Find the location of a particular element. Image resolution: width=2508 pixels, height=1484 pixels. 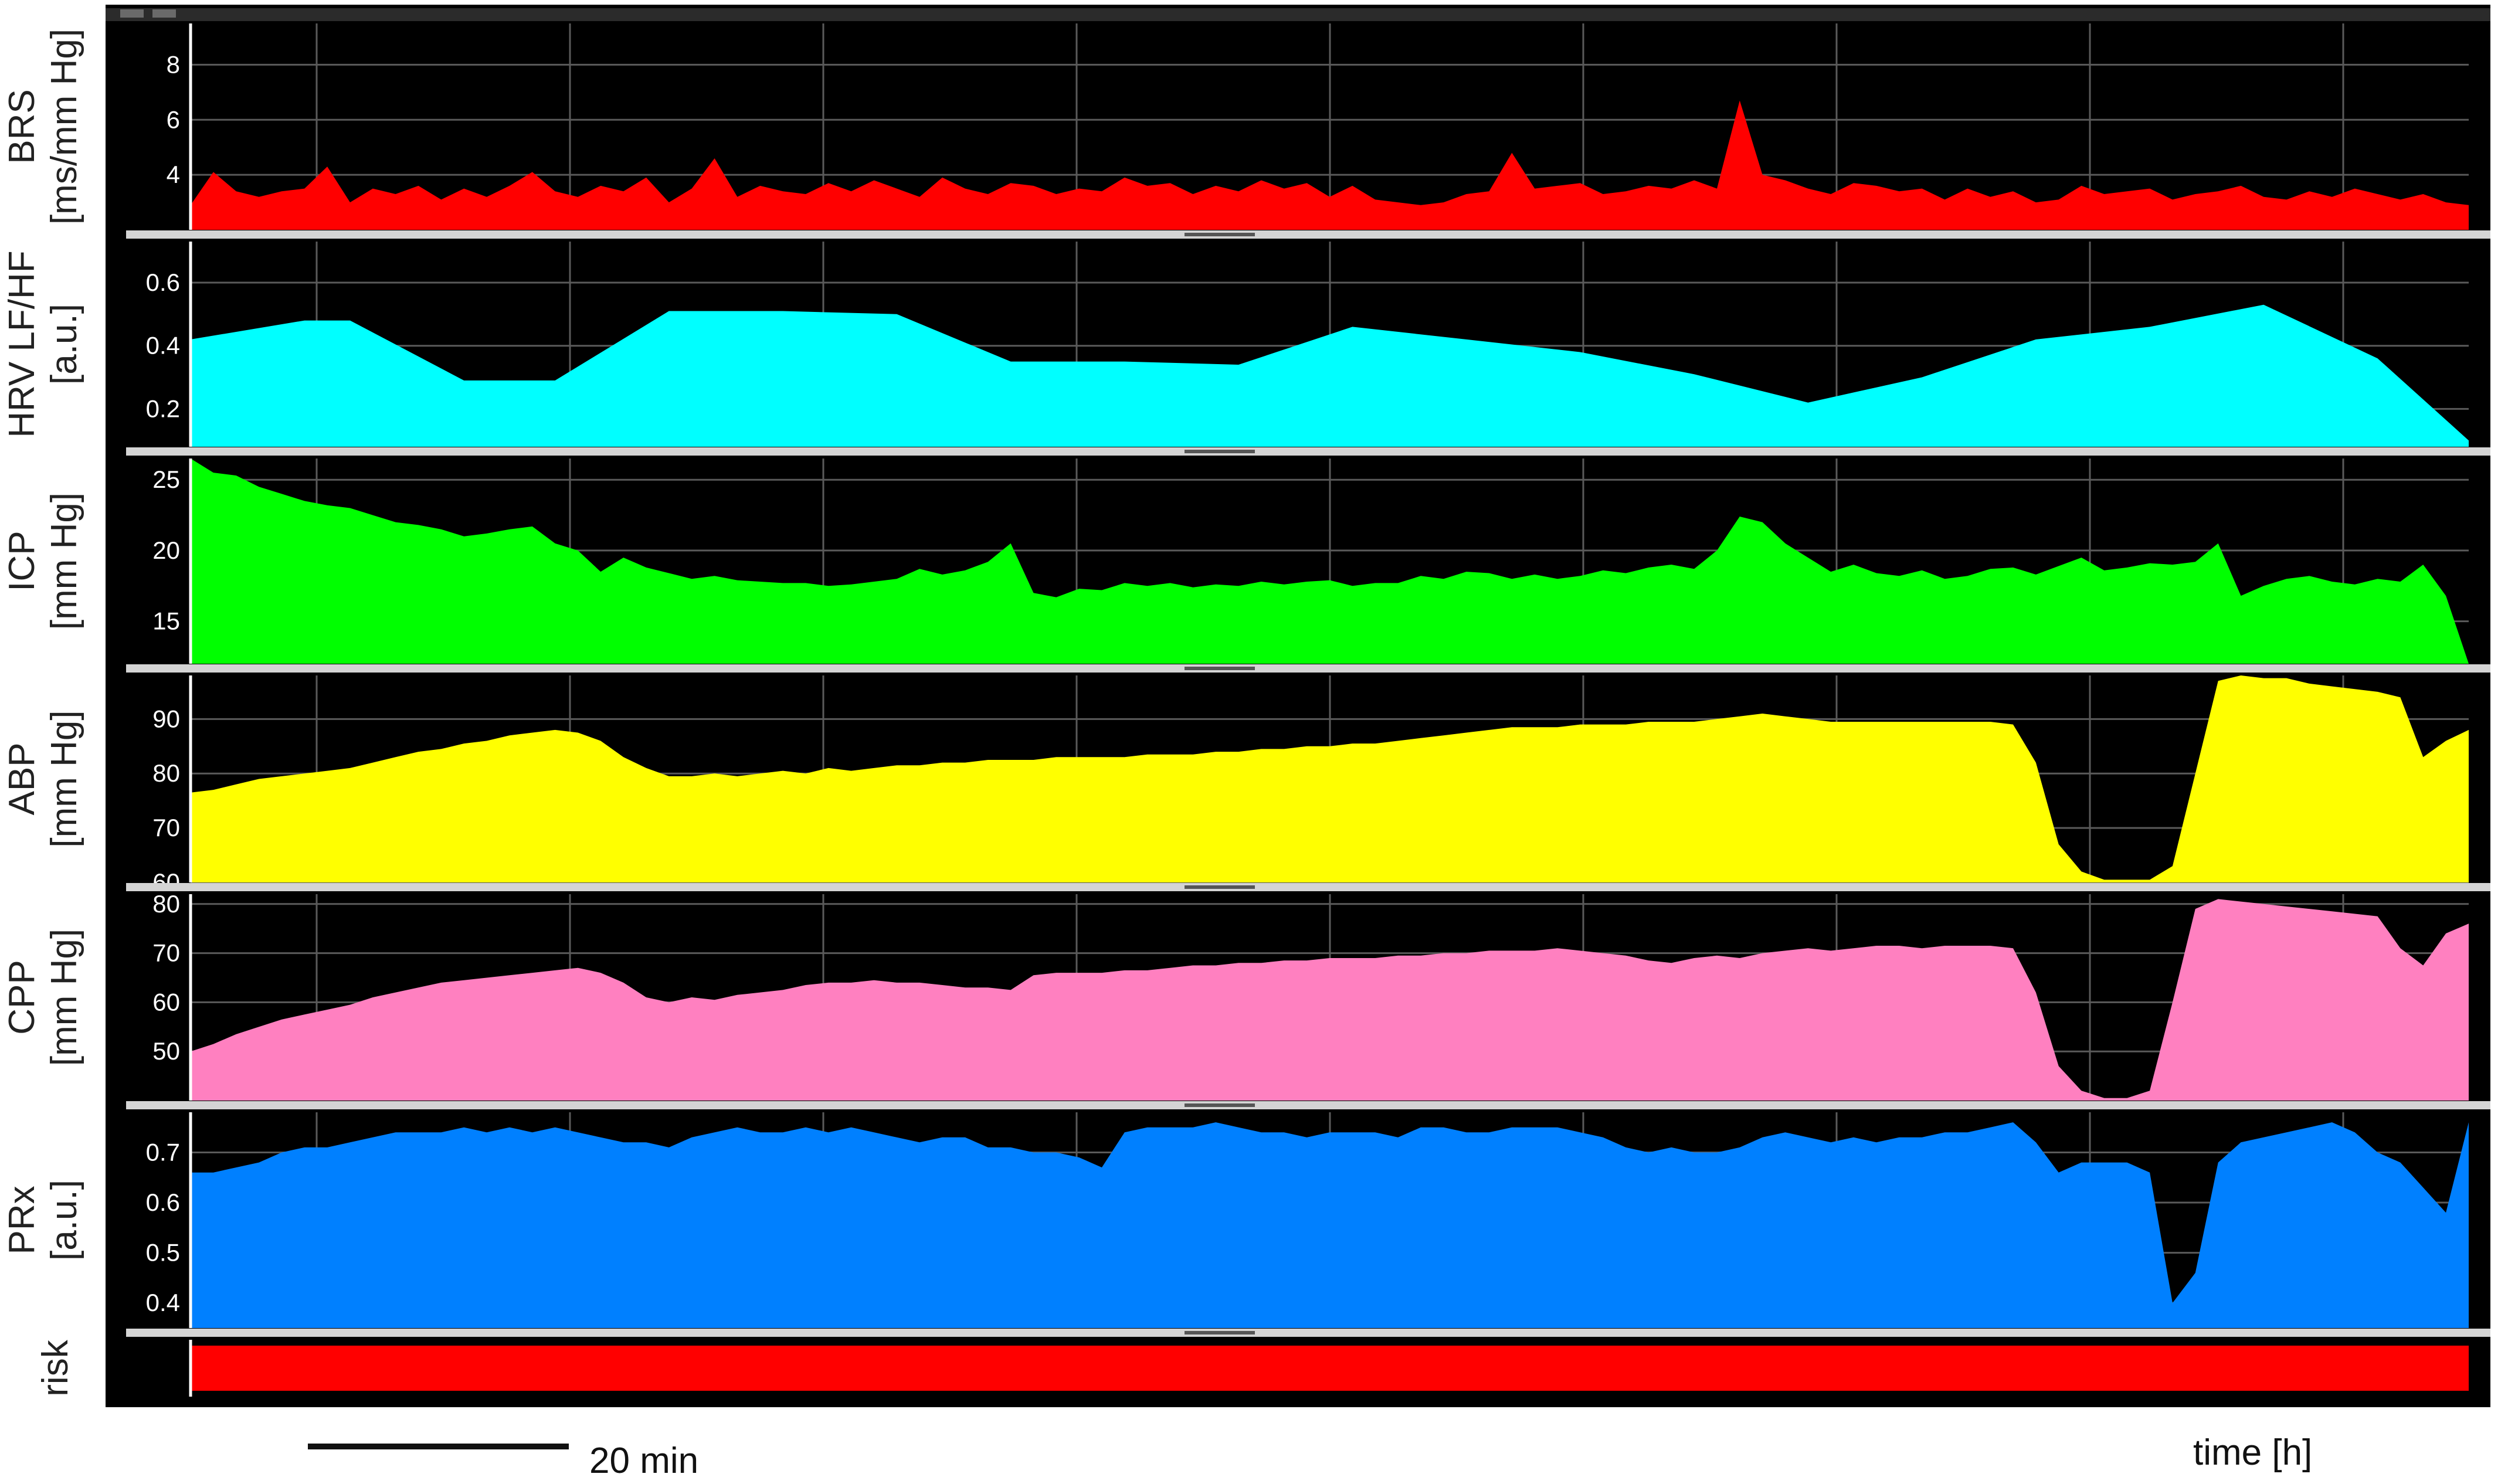

series-area-abp is located at coordinates (1330, 779).